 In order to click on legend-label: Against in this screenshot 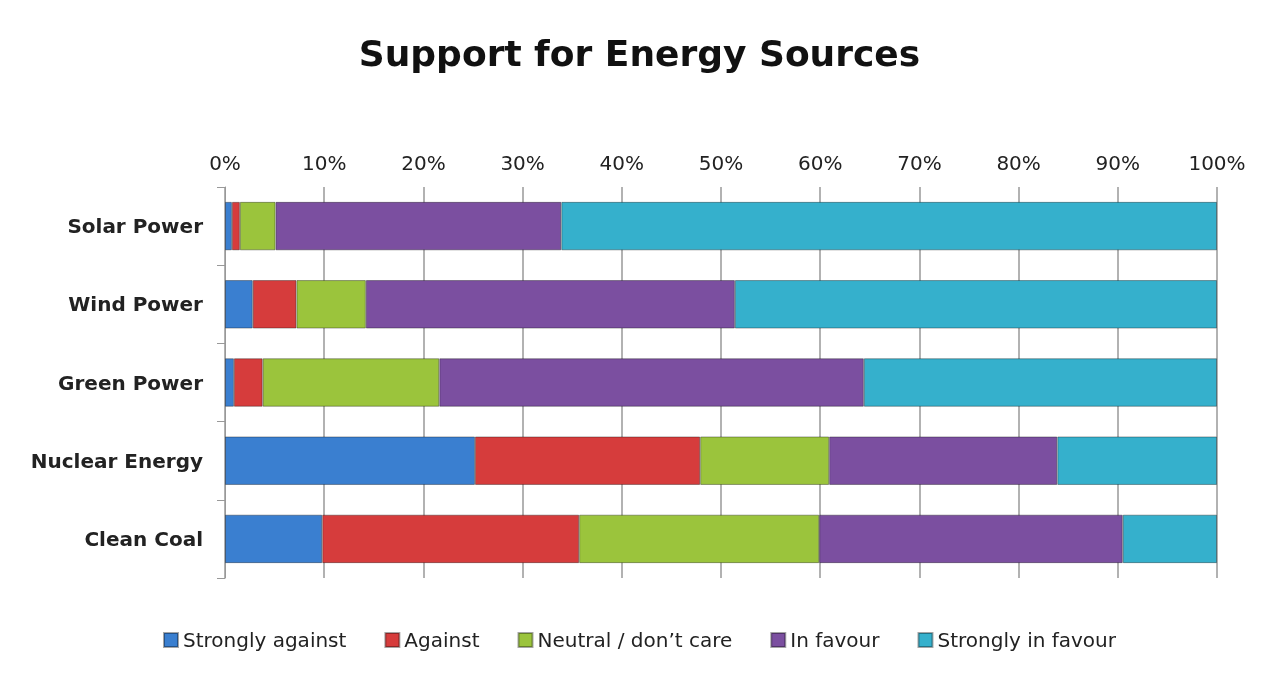, I will do `click(442, 640)`.